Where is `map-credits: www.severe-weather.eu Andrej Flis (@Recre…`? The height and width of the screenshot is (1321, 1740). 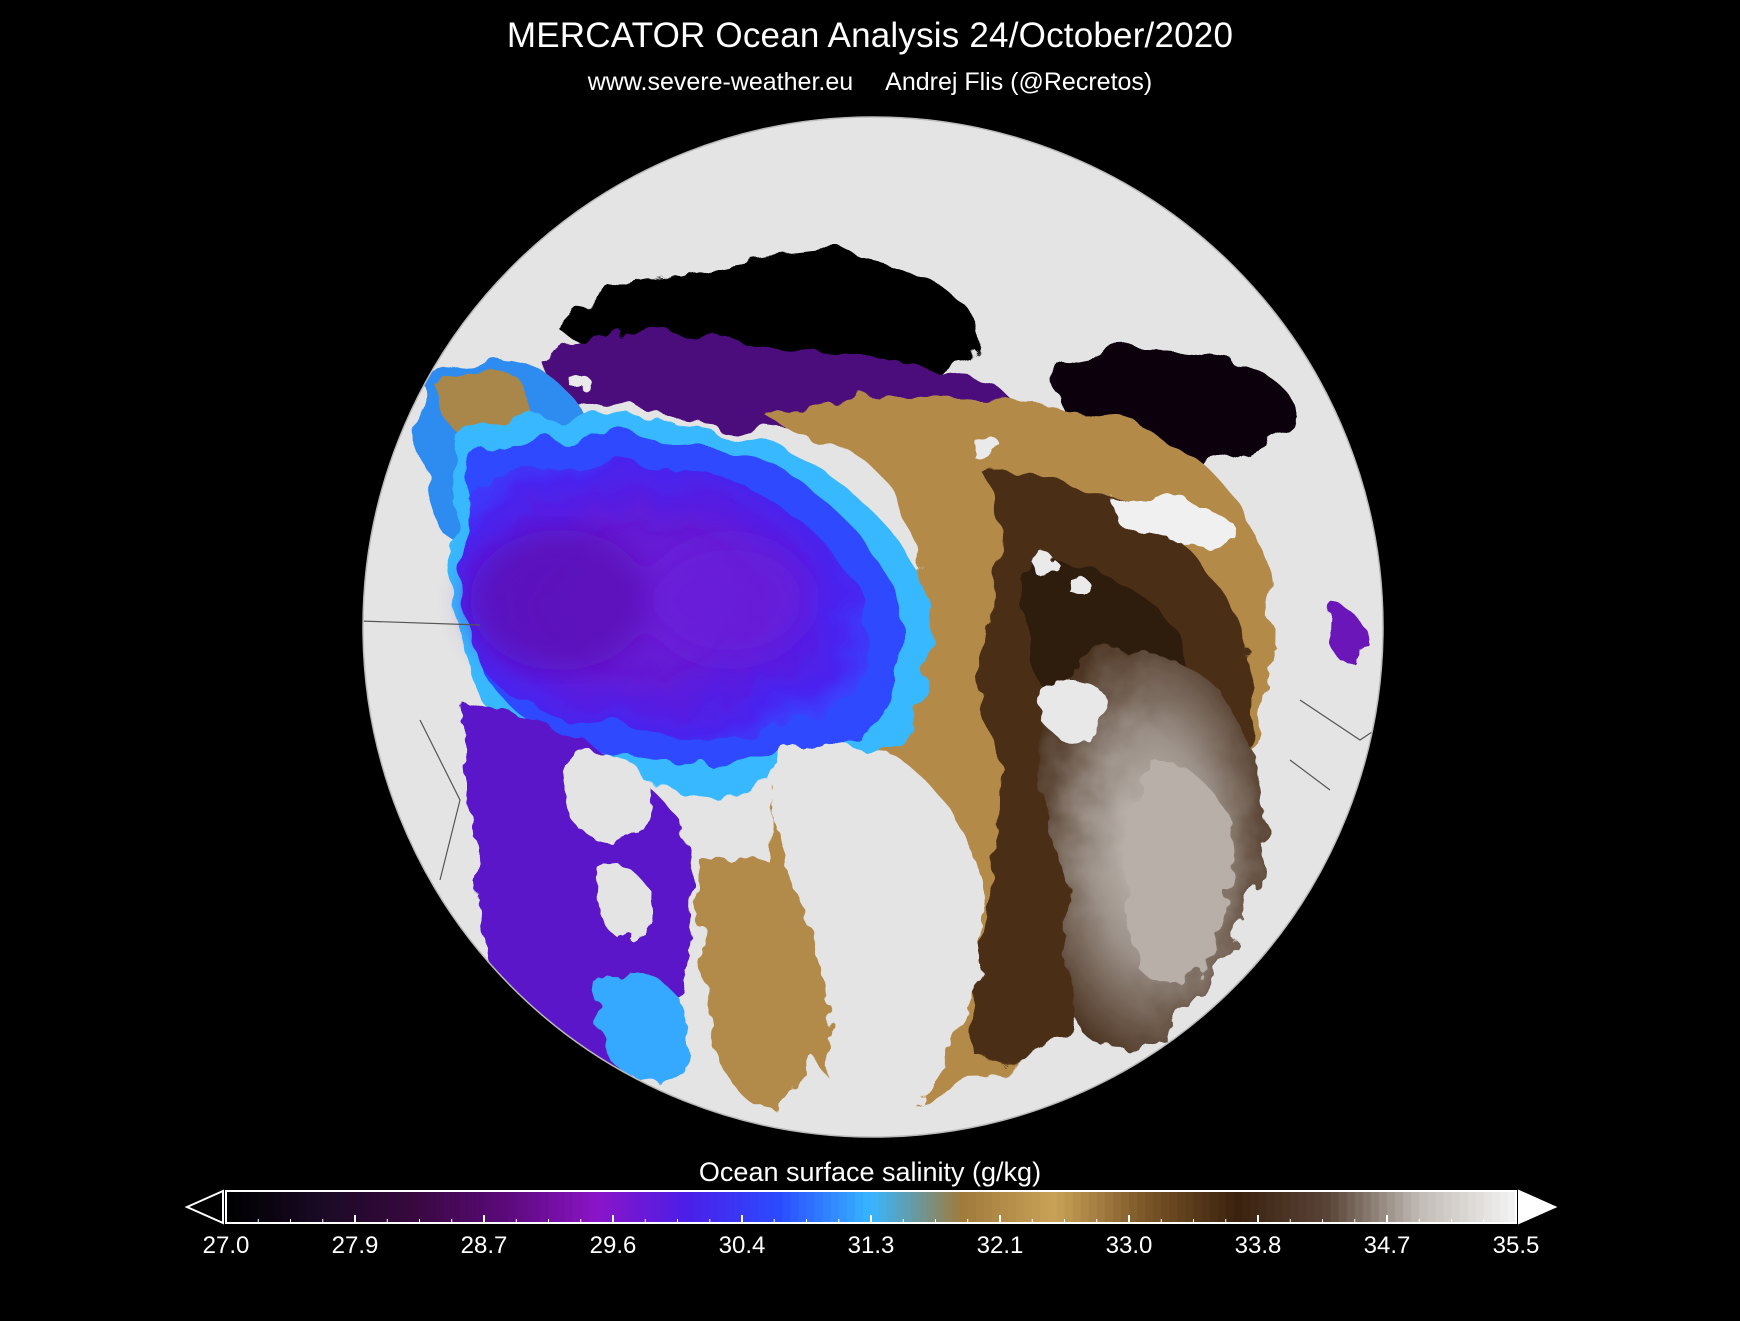 map-credits: www.severe-weather.eu Andrej Flis (@Recre… is located at coordinates (870, 82).